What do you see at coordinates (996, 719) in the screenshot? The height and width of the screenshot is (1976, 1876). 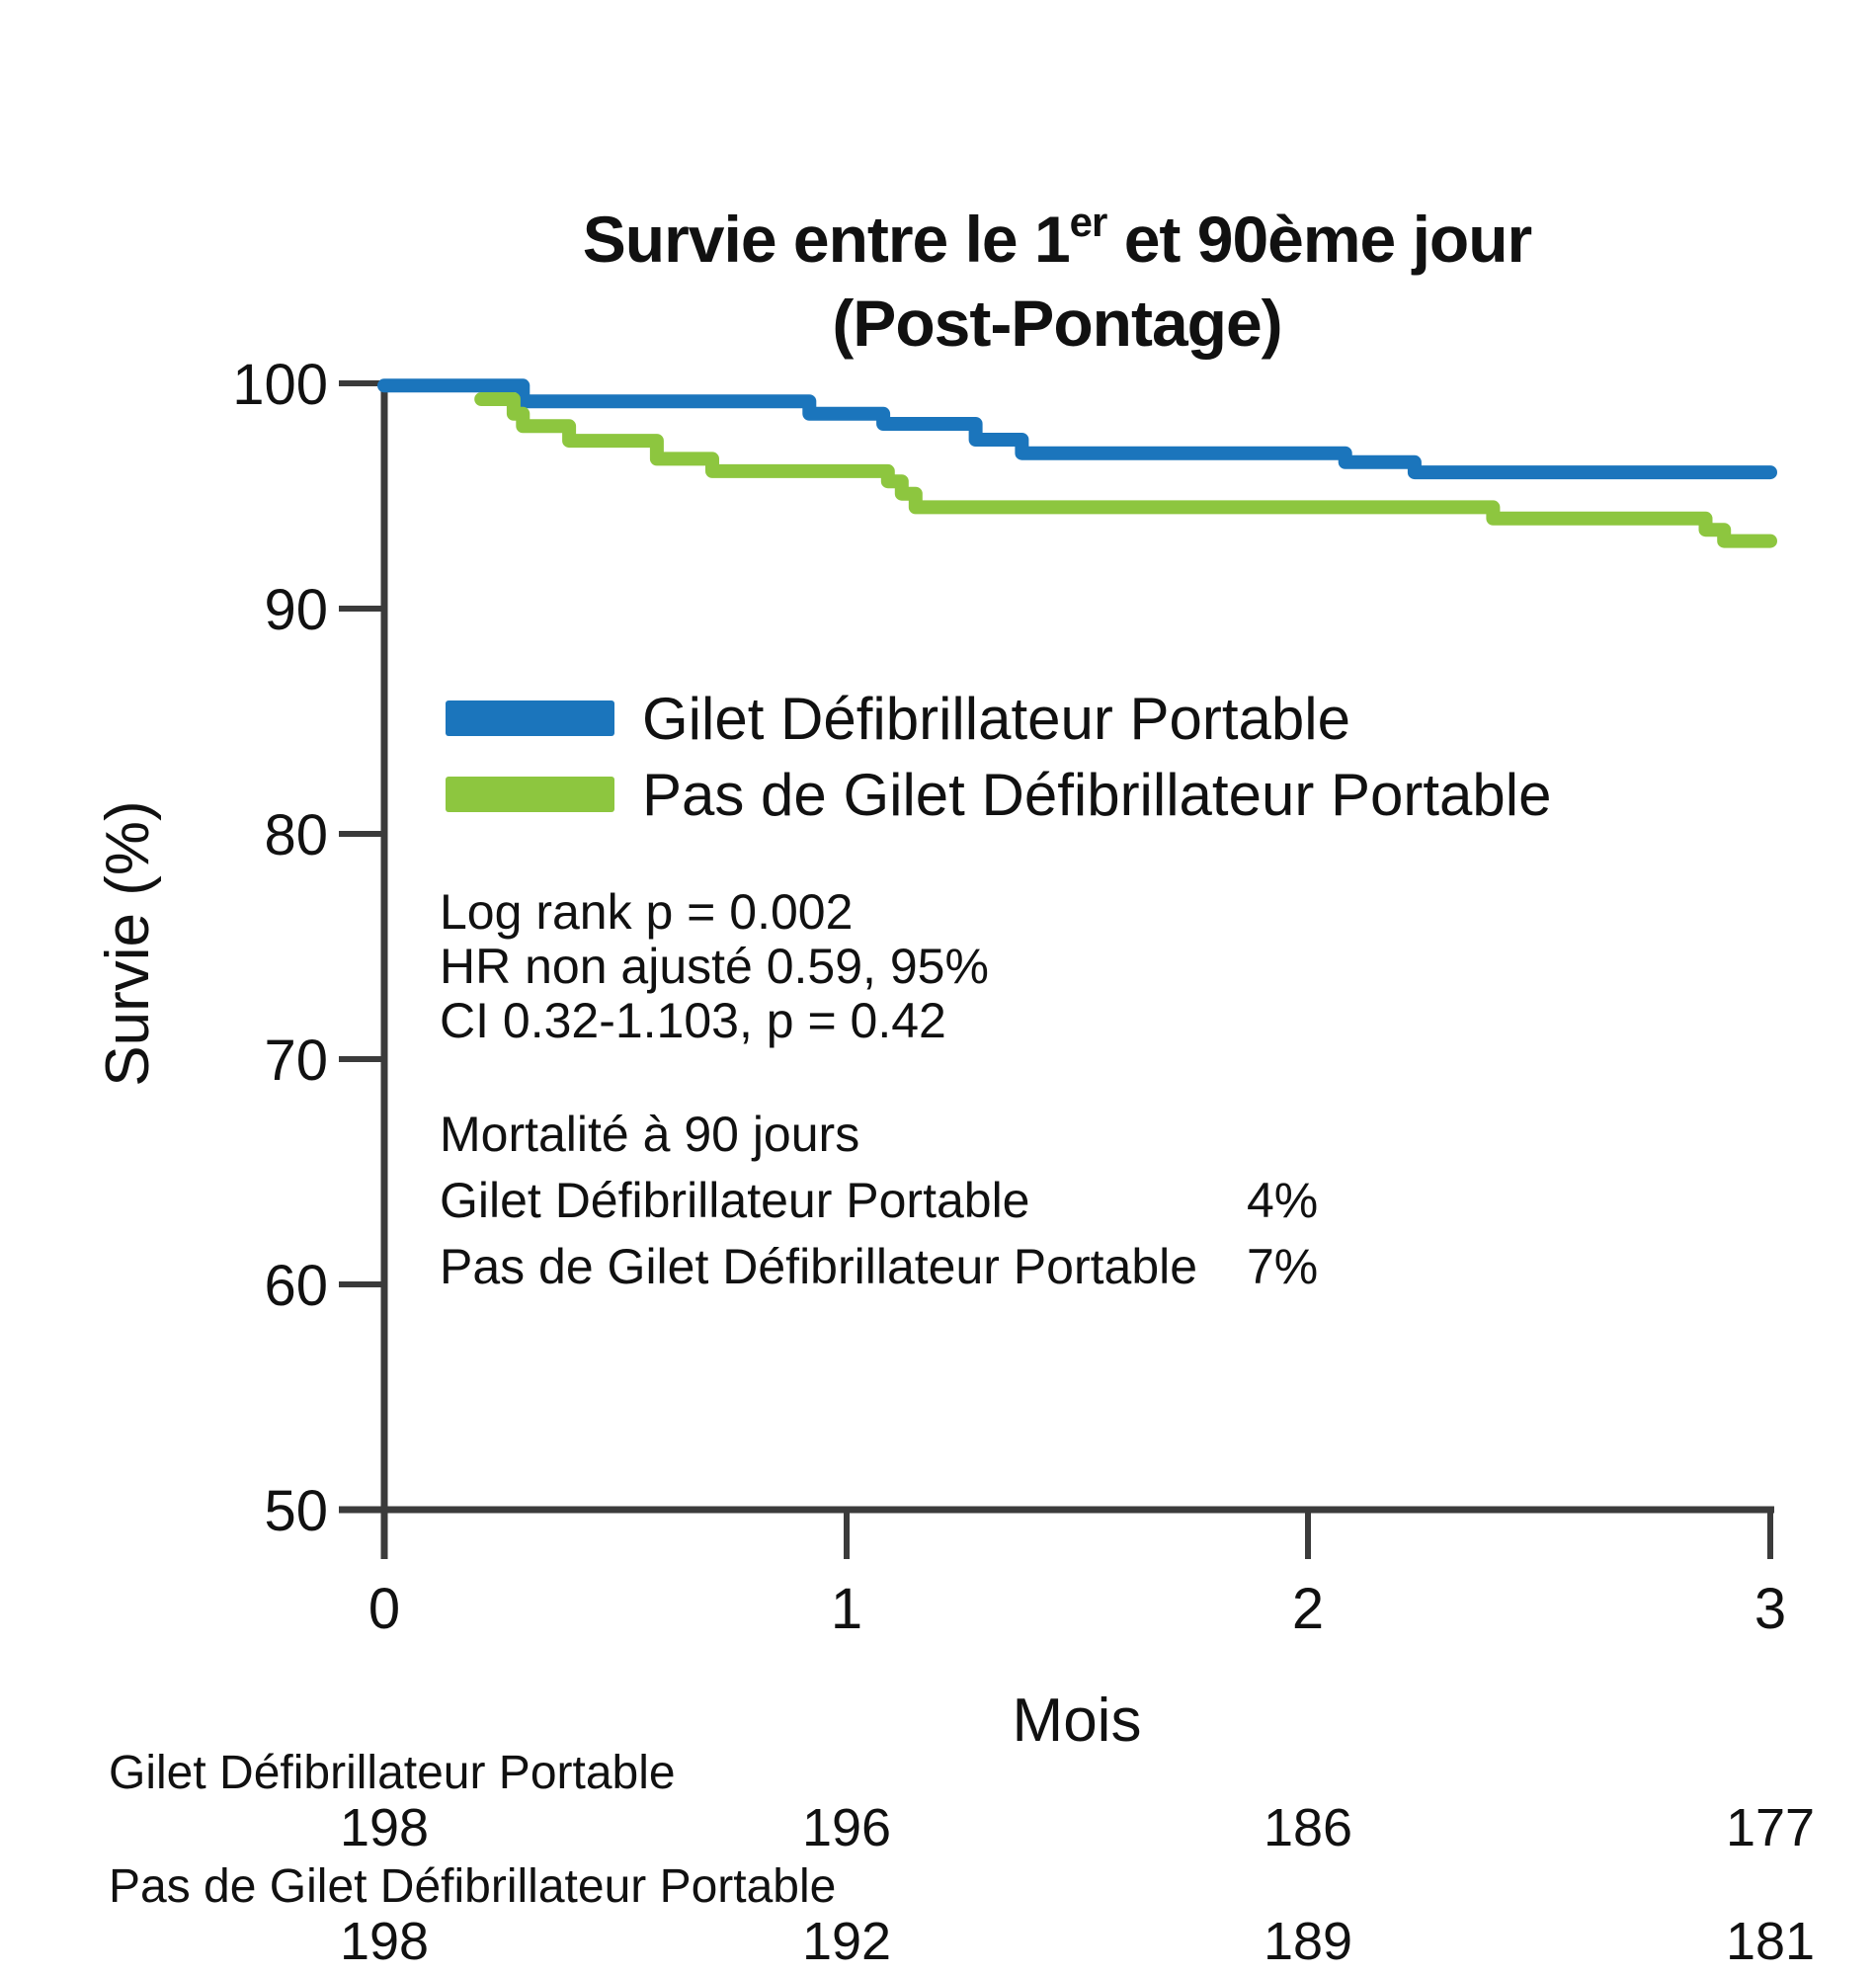 I see `legend-label-wcd: Gilet Défibrillateur Portable` at bounding box center [996, 719].